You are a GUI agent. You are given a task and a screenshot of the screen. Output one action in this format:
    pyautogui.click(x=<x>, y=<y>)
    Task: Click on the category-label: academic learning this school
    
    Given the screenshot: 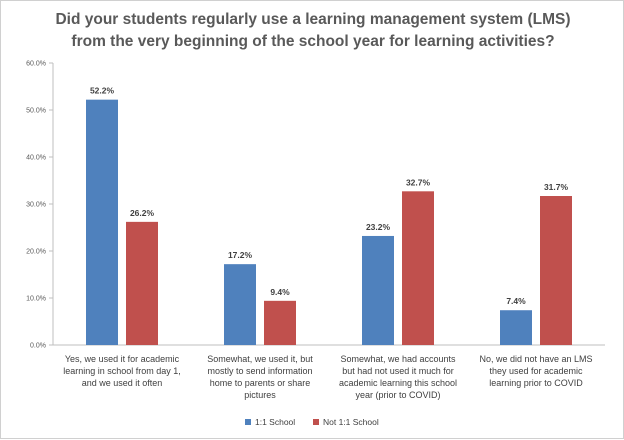 What is the action you would take?
    pyautogui.click(x=398, y=383)
    